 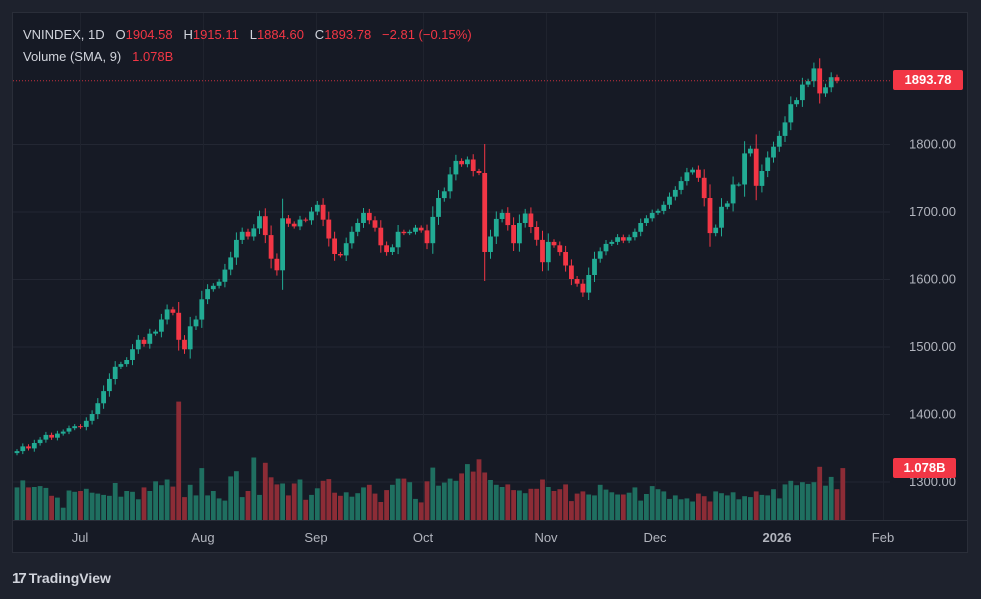 I want to click on open-value: 1904.58, so click(x=149, y=34).